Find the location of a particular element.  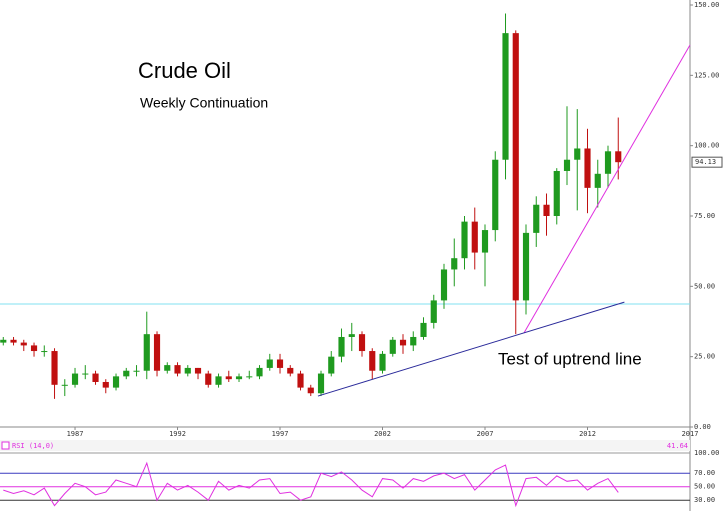

rsi-last-value: 41.64 is located at coordinates (677, 446).